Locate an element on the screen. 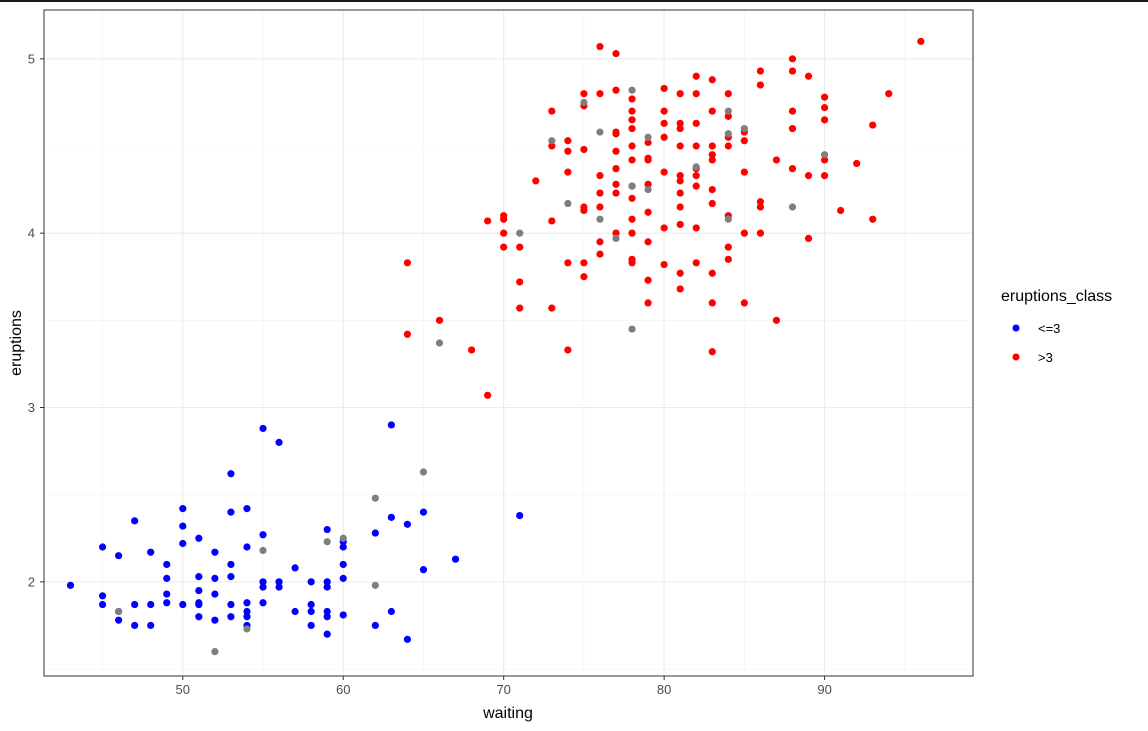 This screenshot has height=731, width=1148. x-axis-title: waiting is located at coordinates (507, 713).